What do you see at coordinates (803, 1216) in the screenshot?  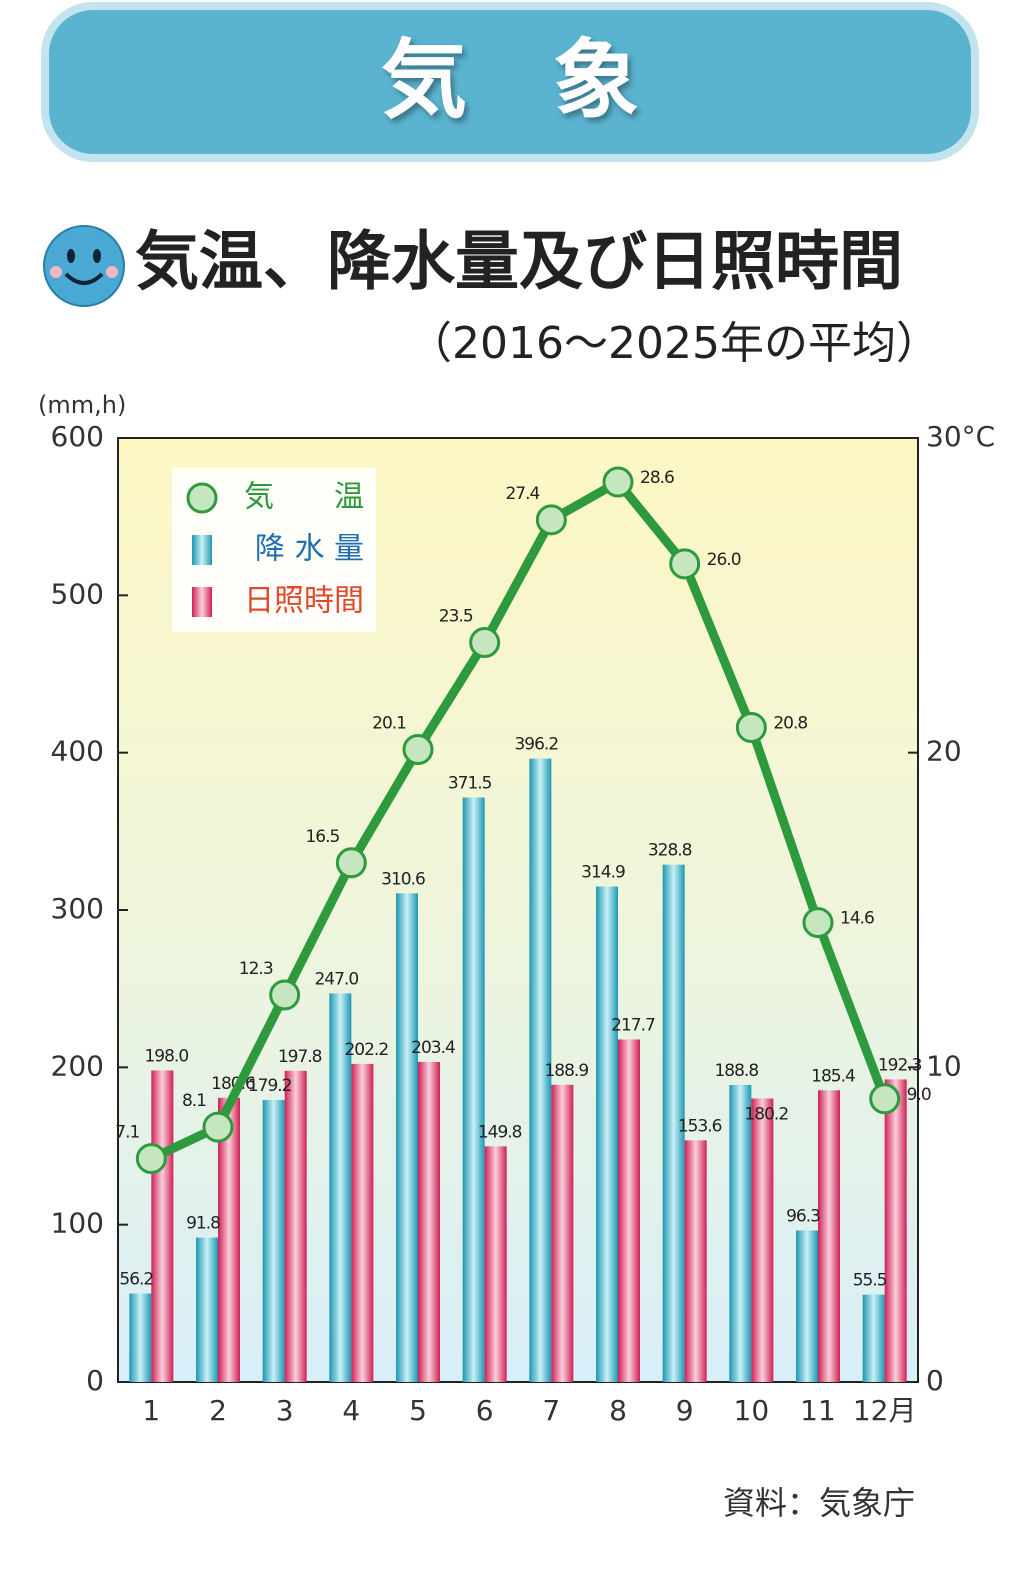 I see `bar-value-label: 96.3` at bounding box center [803, 1216].